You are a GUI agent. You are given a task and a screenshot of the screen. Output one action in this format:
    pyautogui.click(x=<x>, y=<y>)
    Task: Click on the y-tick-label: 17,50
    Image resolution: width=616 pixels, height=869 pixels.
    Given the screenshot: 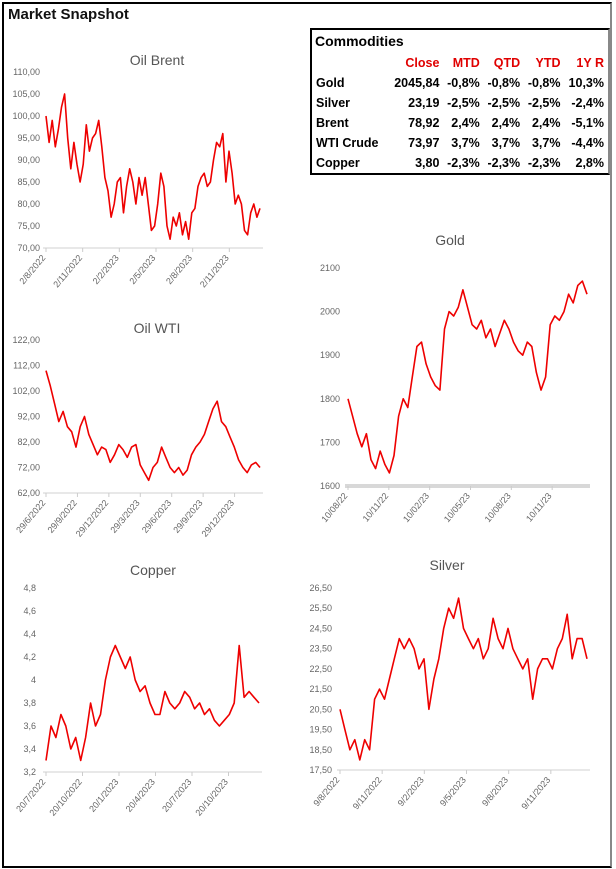 What is the action you would take?
    pyautogui.click(x=320, y=770)
    